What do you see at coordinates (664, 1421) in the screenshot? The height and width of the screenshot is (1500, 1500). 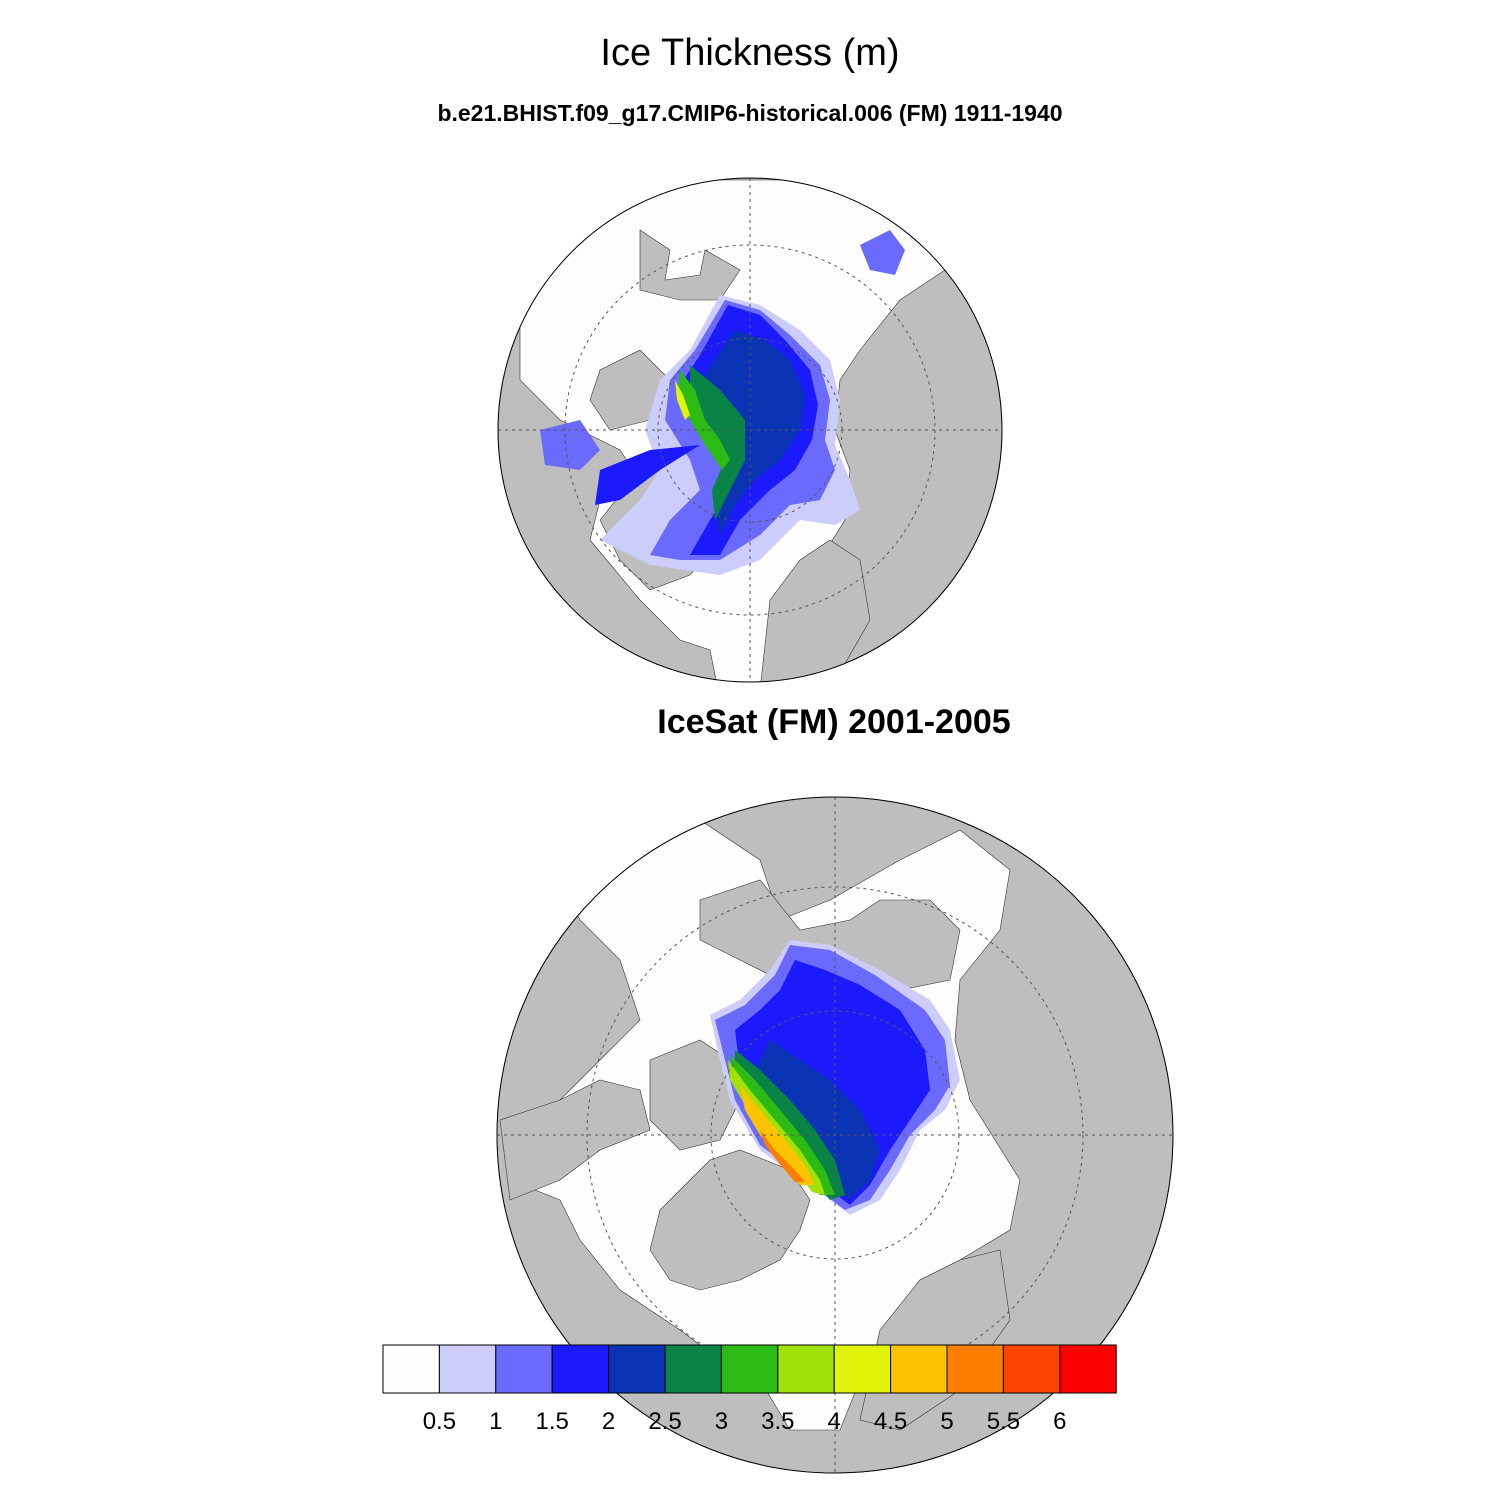 I see `colorbar-tick-label: 2.5` at bounding box center [664, 1421].